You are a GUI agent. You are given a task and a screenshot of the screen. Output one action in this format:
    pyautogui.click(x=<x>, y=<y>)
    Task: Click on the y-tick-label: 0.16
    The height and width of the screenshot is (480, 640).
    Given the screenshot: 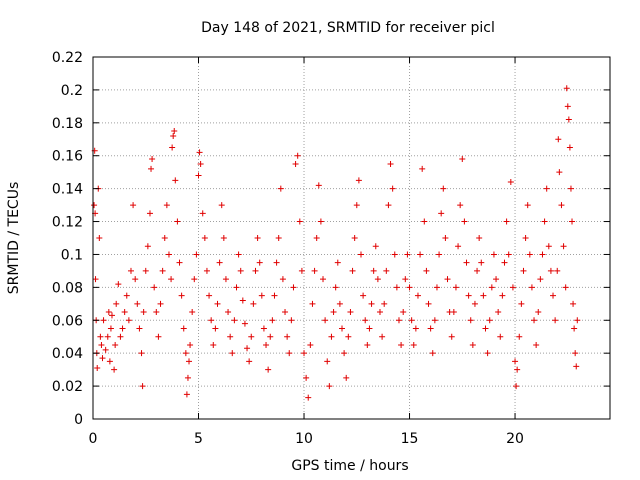 What is the action you would take?
    pyautogui.click(x=67, y=157)
    